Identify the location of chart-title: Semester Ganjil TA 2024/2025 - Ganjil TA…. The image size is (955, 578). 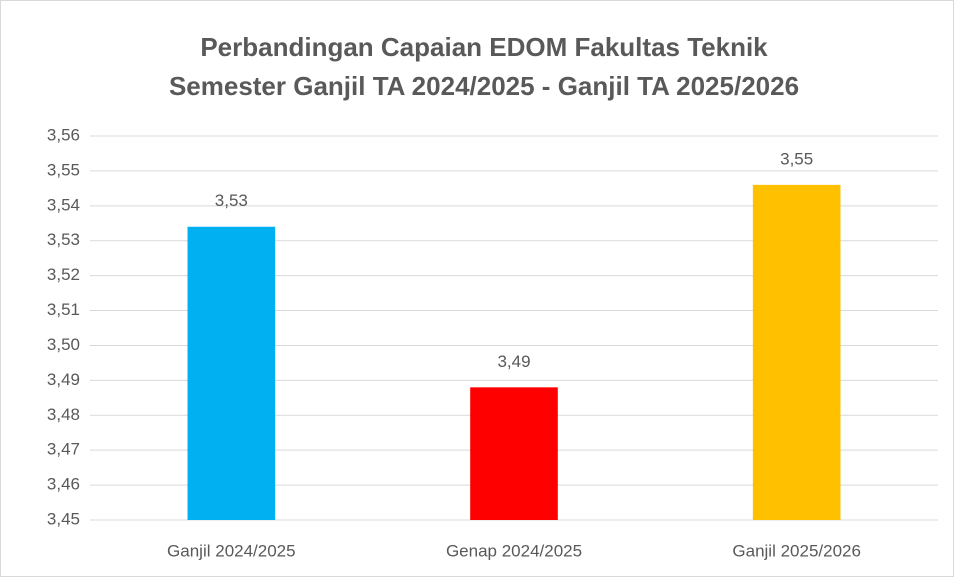
(484, 86).